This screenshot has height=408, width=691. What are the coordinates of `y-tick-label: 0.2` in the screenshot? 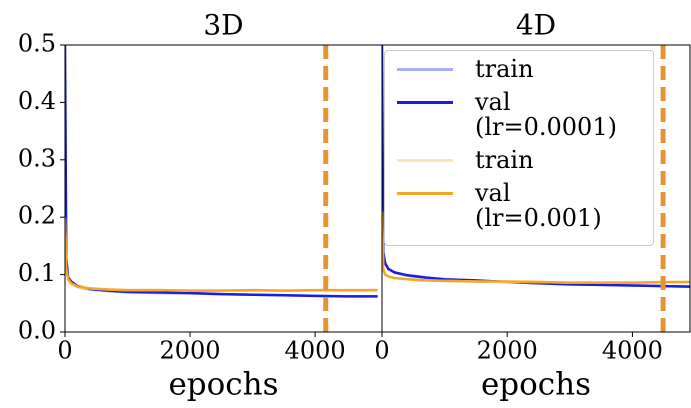 It's located at (37, 216).